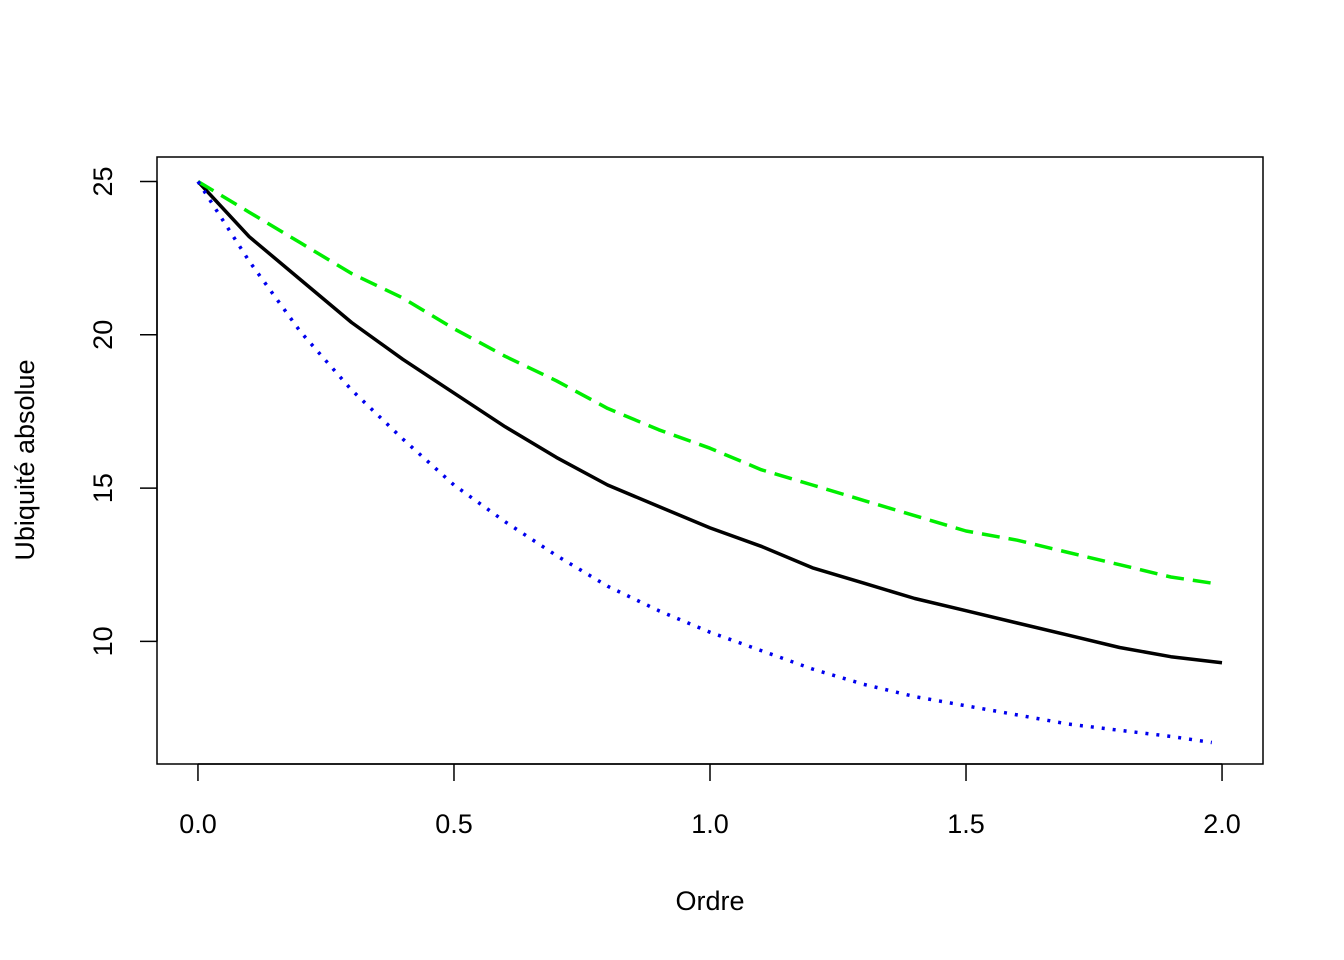 This screenshot has width=1344, height=960. I want to click on x-tick-label: 1.5, so click(966, 824).